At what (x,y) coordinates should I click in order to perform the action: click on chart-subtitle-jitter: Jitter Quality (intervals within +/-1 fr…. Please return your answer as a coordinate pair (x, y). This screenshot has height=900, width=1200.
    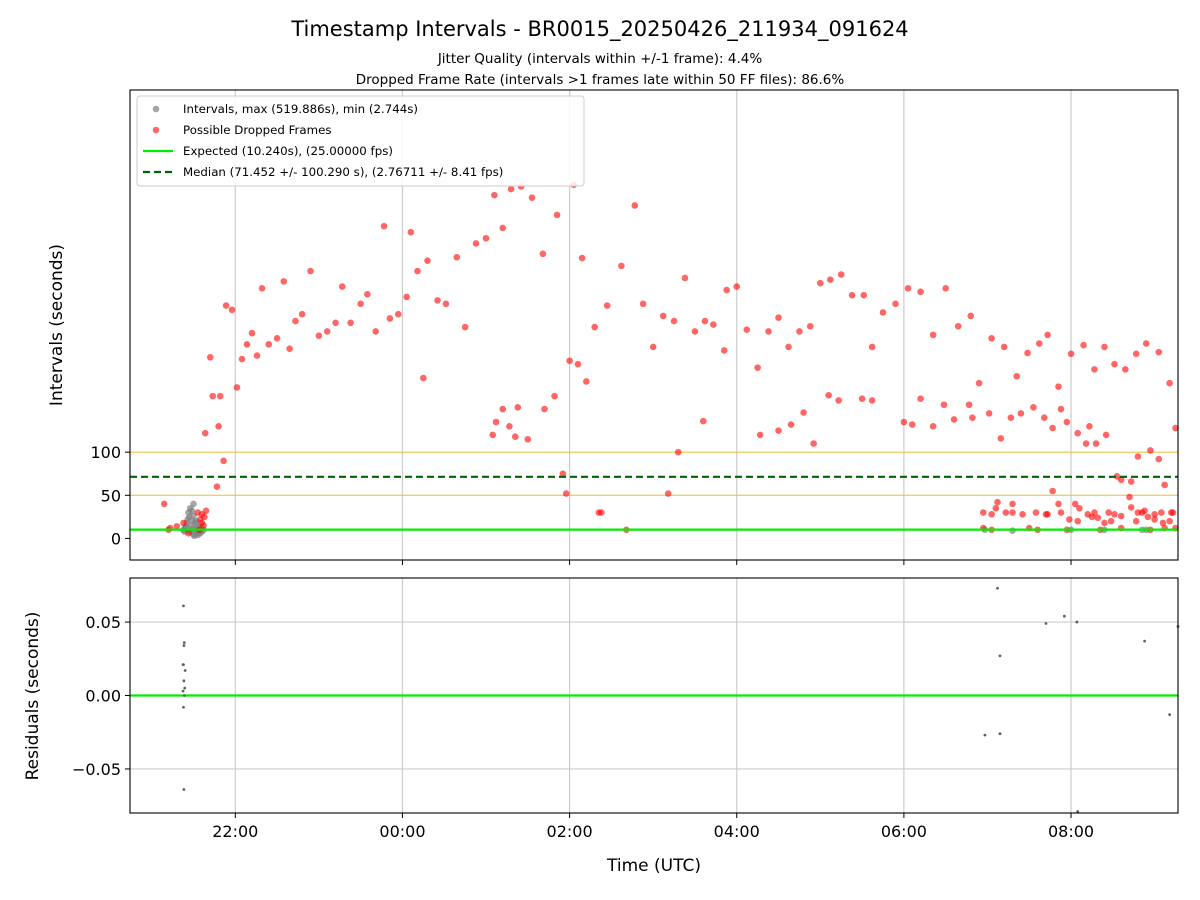
    Looking at the image, I should click on (600, 59).